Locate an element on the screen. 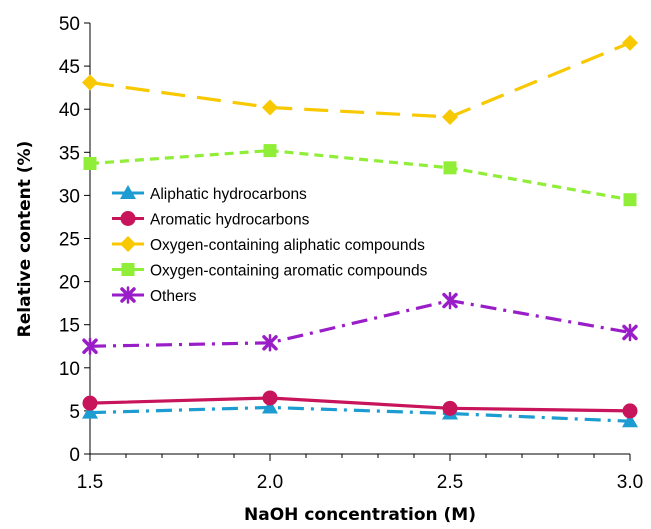 The width and height of the screenshot is (651, 529). y-tick-label: 20 is located at coordinates (69, 283).